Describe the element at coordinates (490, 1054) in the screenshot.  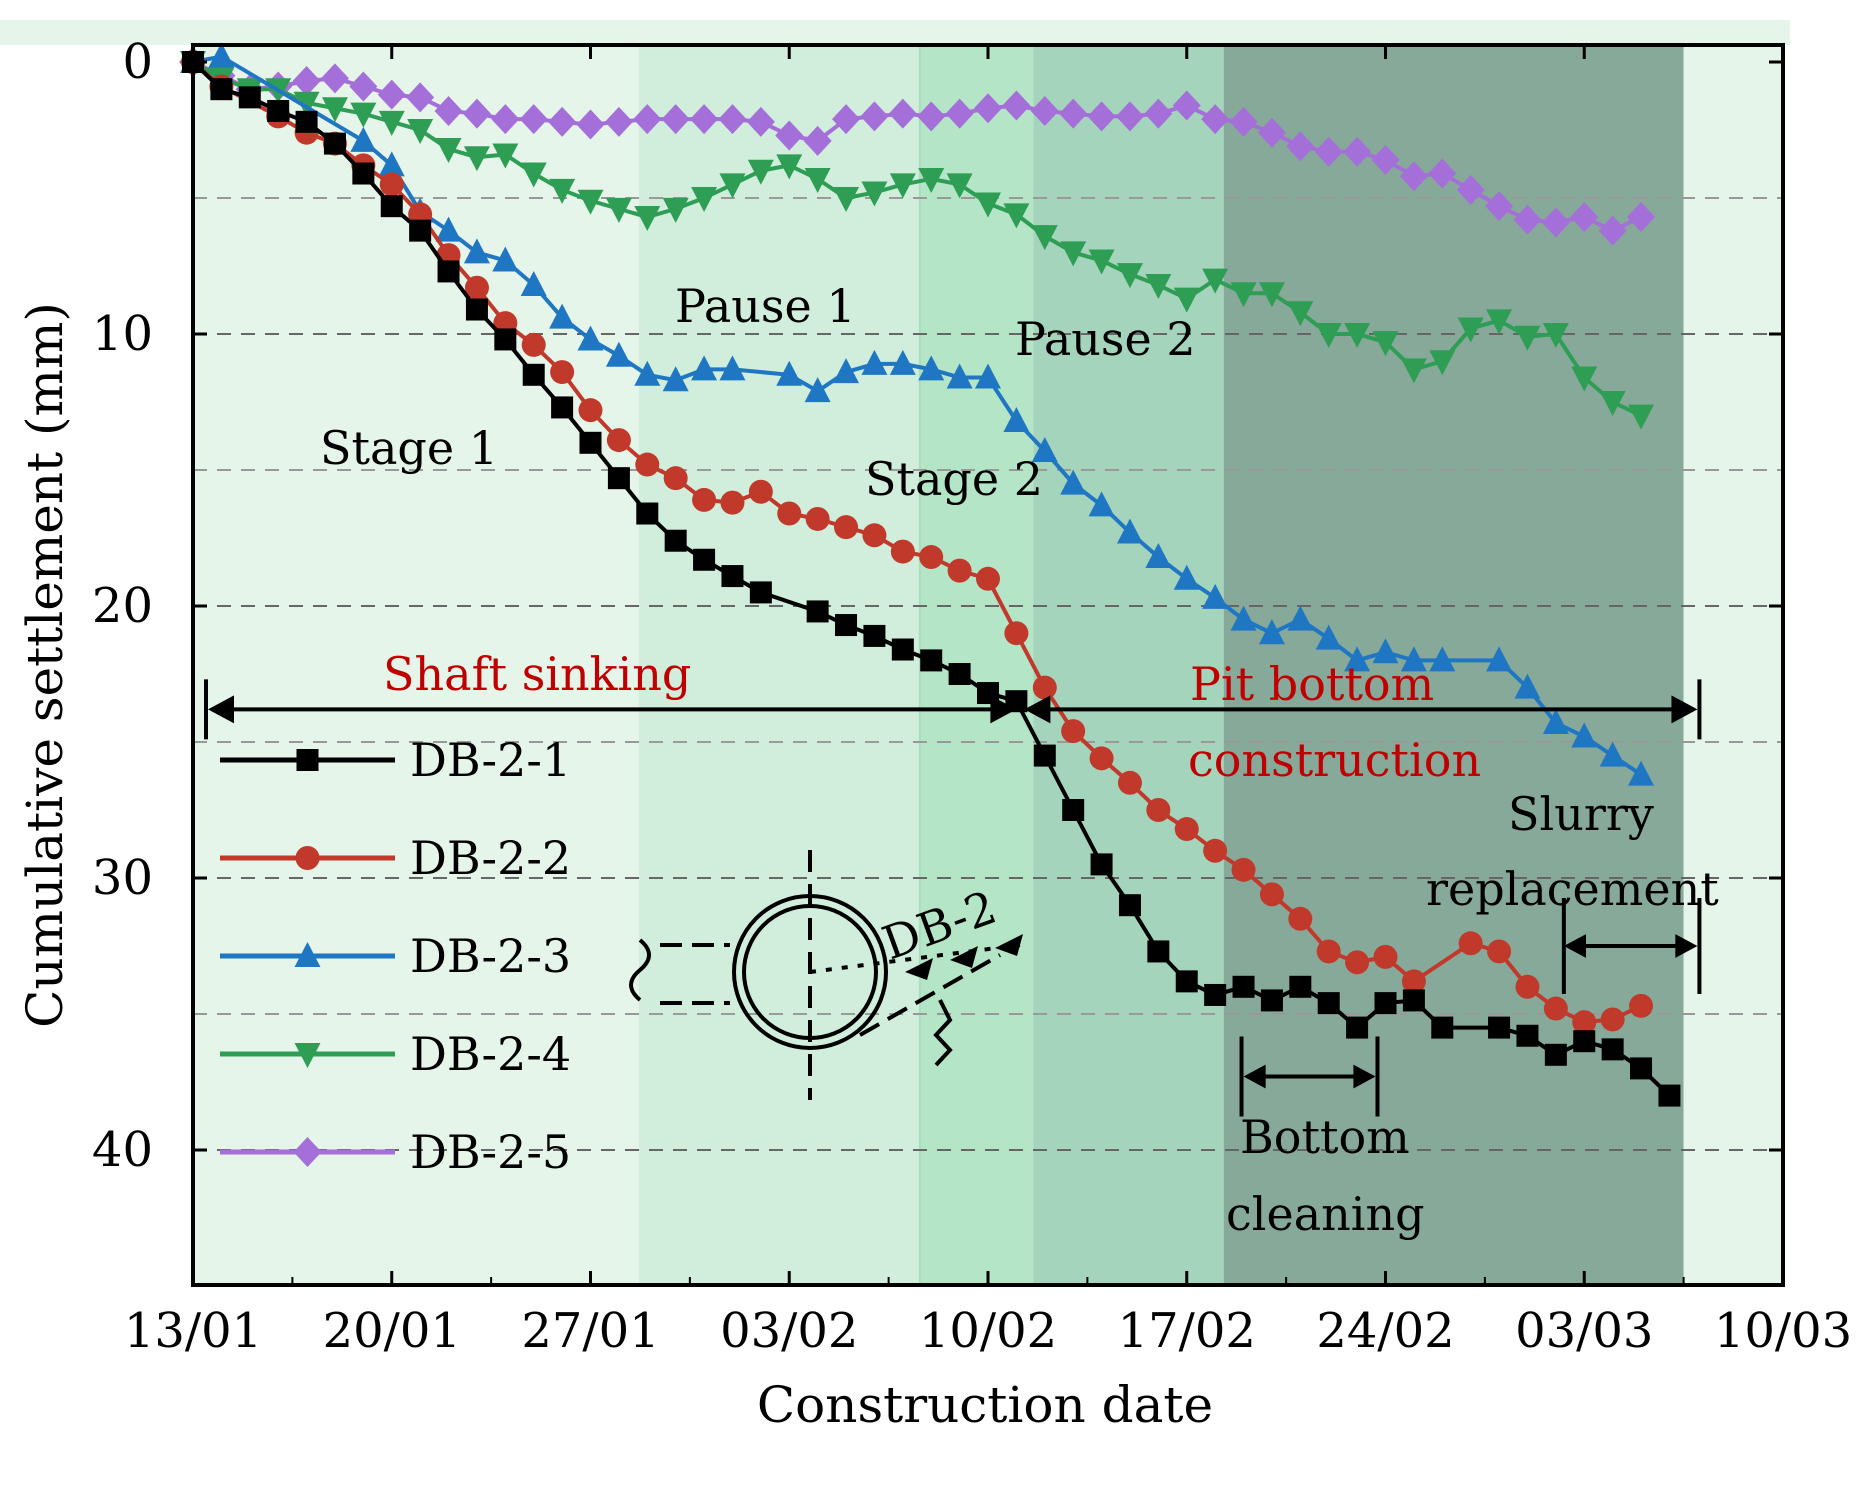
I see `legend-label: DB-2-4` at that location.